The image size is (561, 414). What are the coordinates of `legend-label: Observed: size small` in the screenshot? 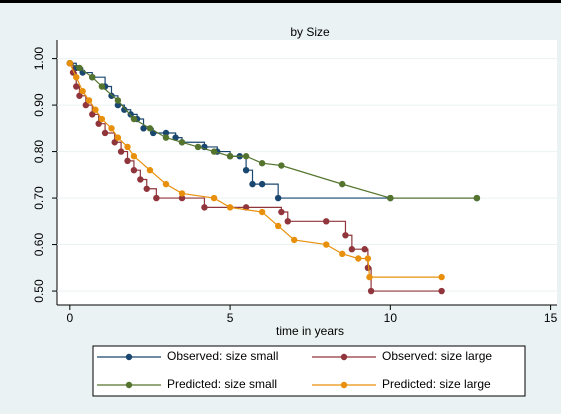 It's located at (222, 356).